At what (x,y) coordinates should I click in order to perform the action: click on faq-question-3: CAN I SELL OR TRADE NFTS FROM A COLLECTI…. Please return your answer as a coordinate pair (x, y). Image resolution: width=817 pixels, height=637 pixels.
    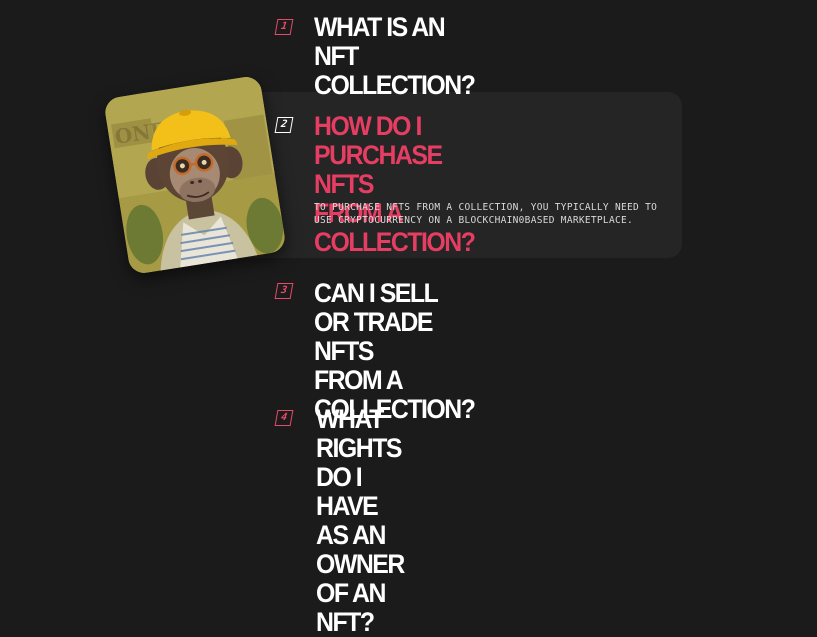
    Looking at the image, I should click on (395, 351).